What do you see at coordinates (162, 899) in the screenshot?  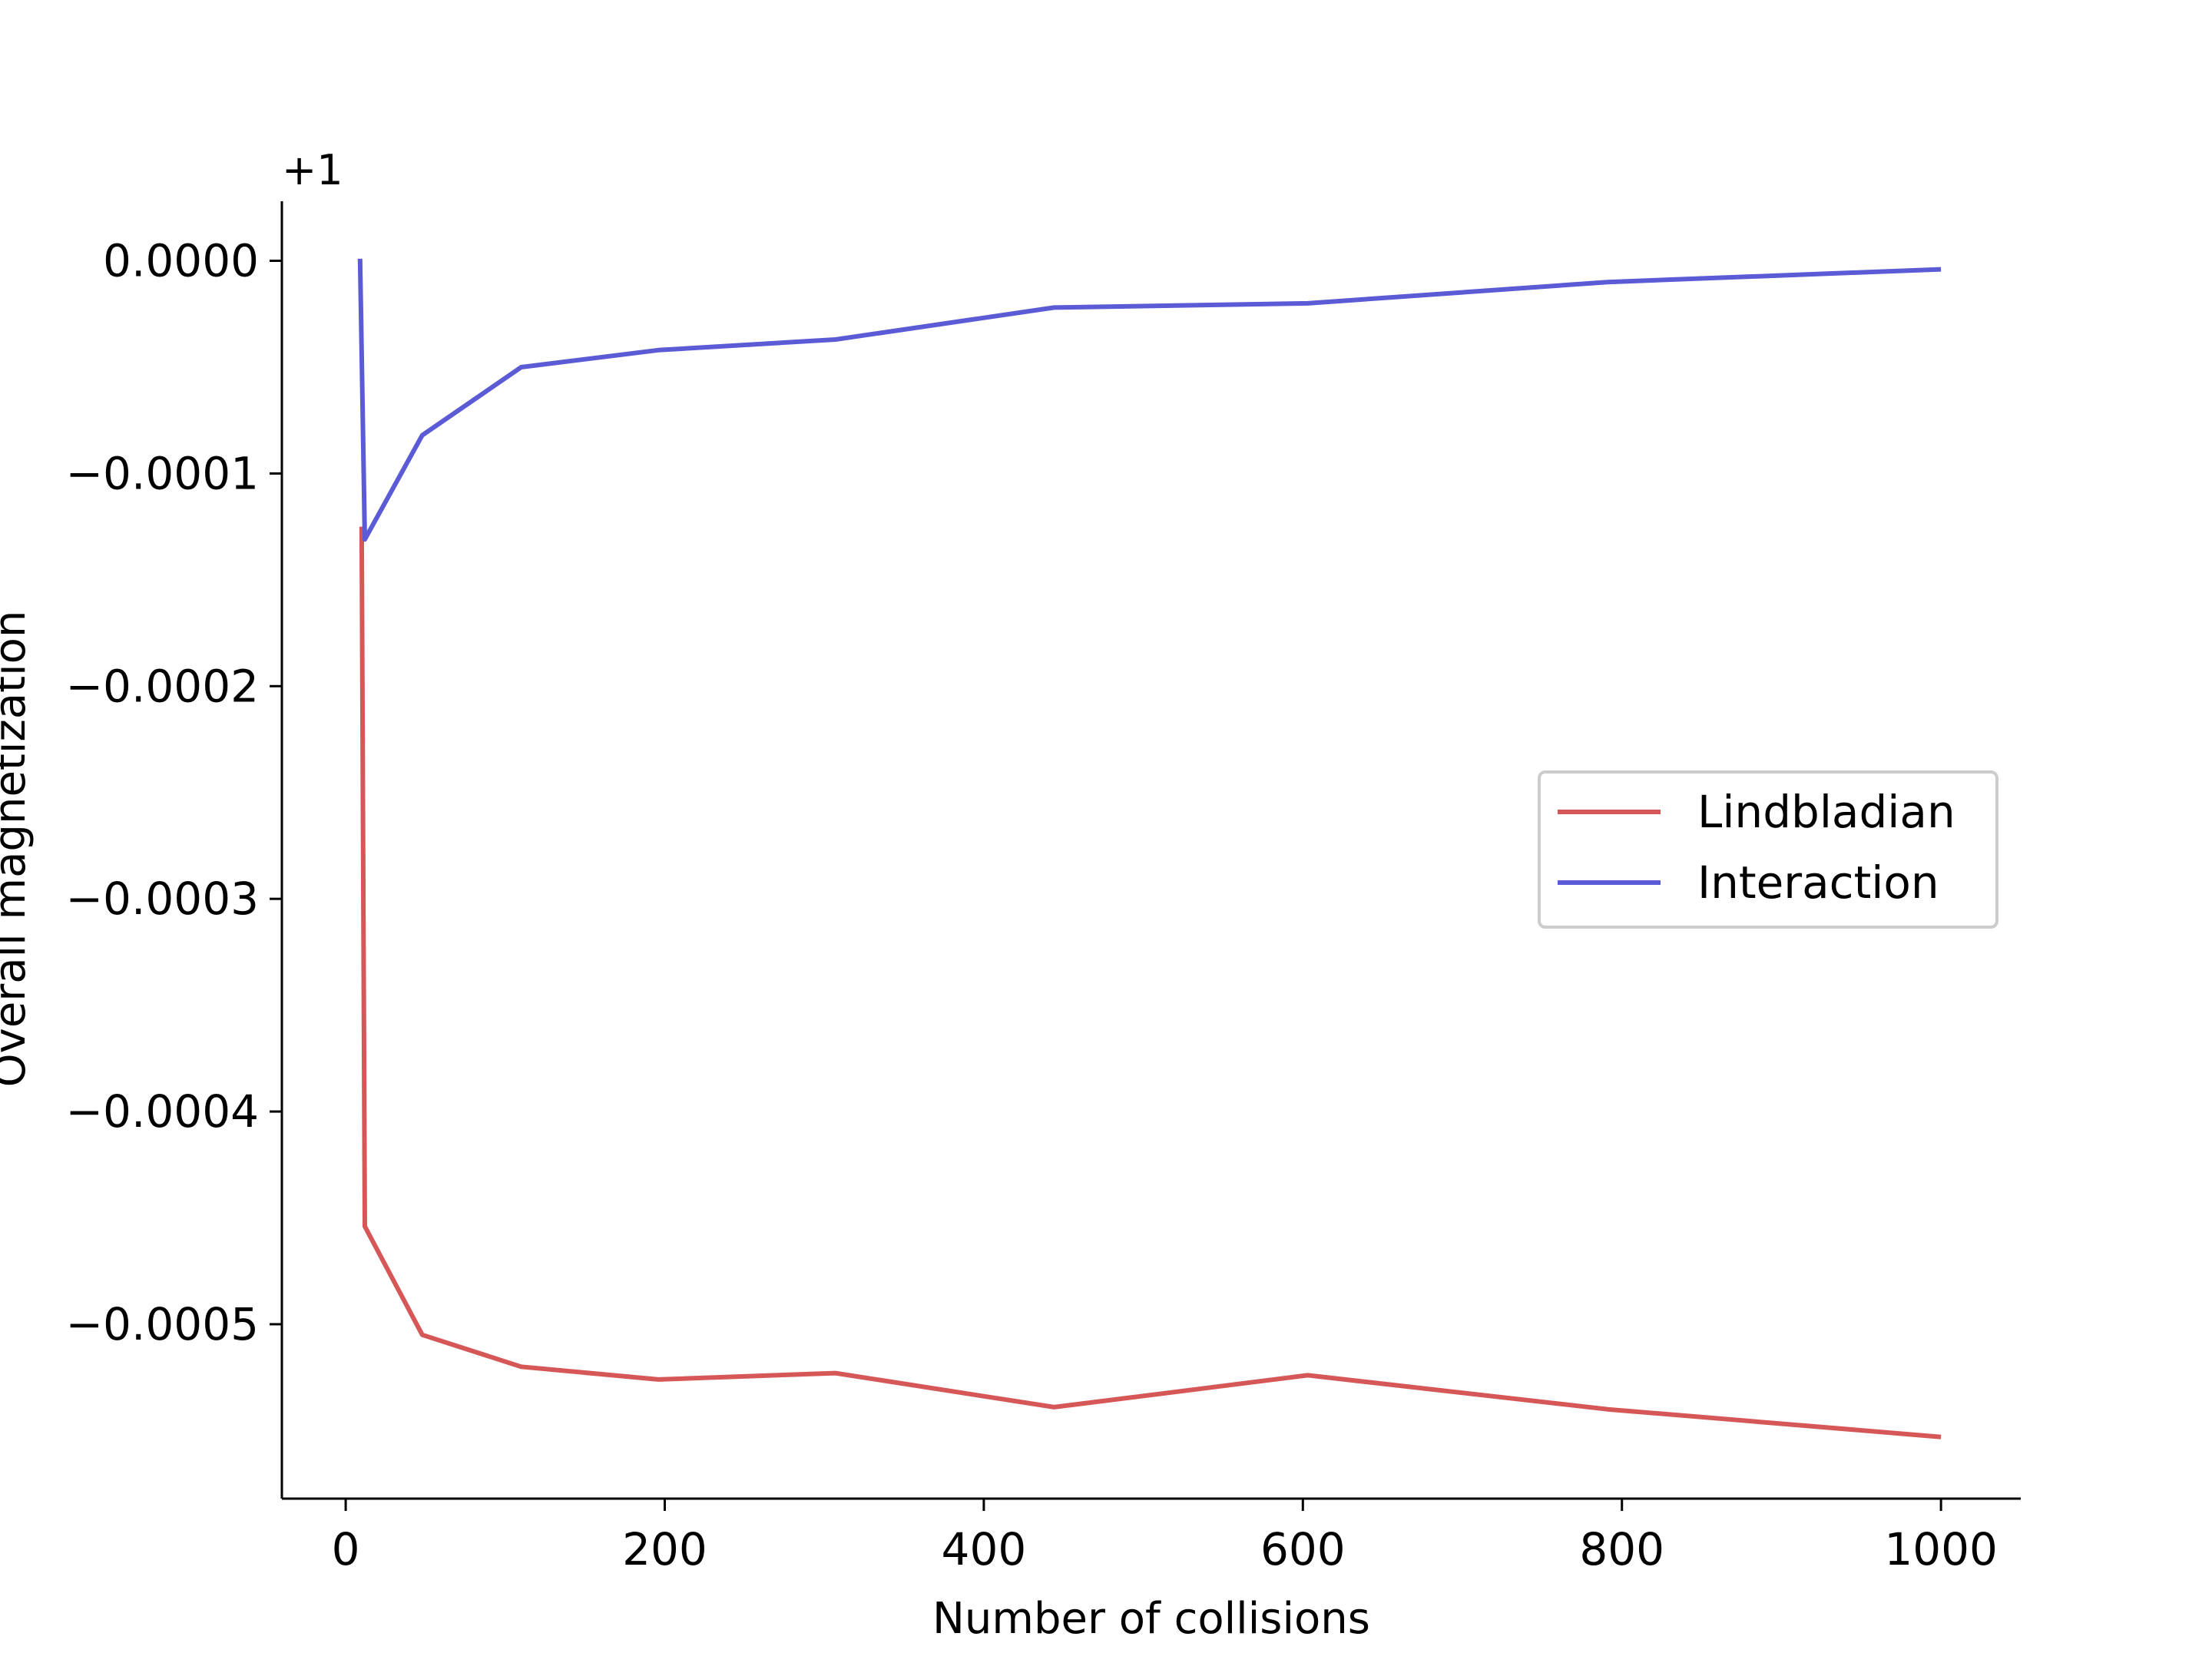 I see `y-tick-label: −0.0003` at bounding box center [162, 899].